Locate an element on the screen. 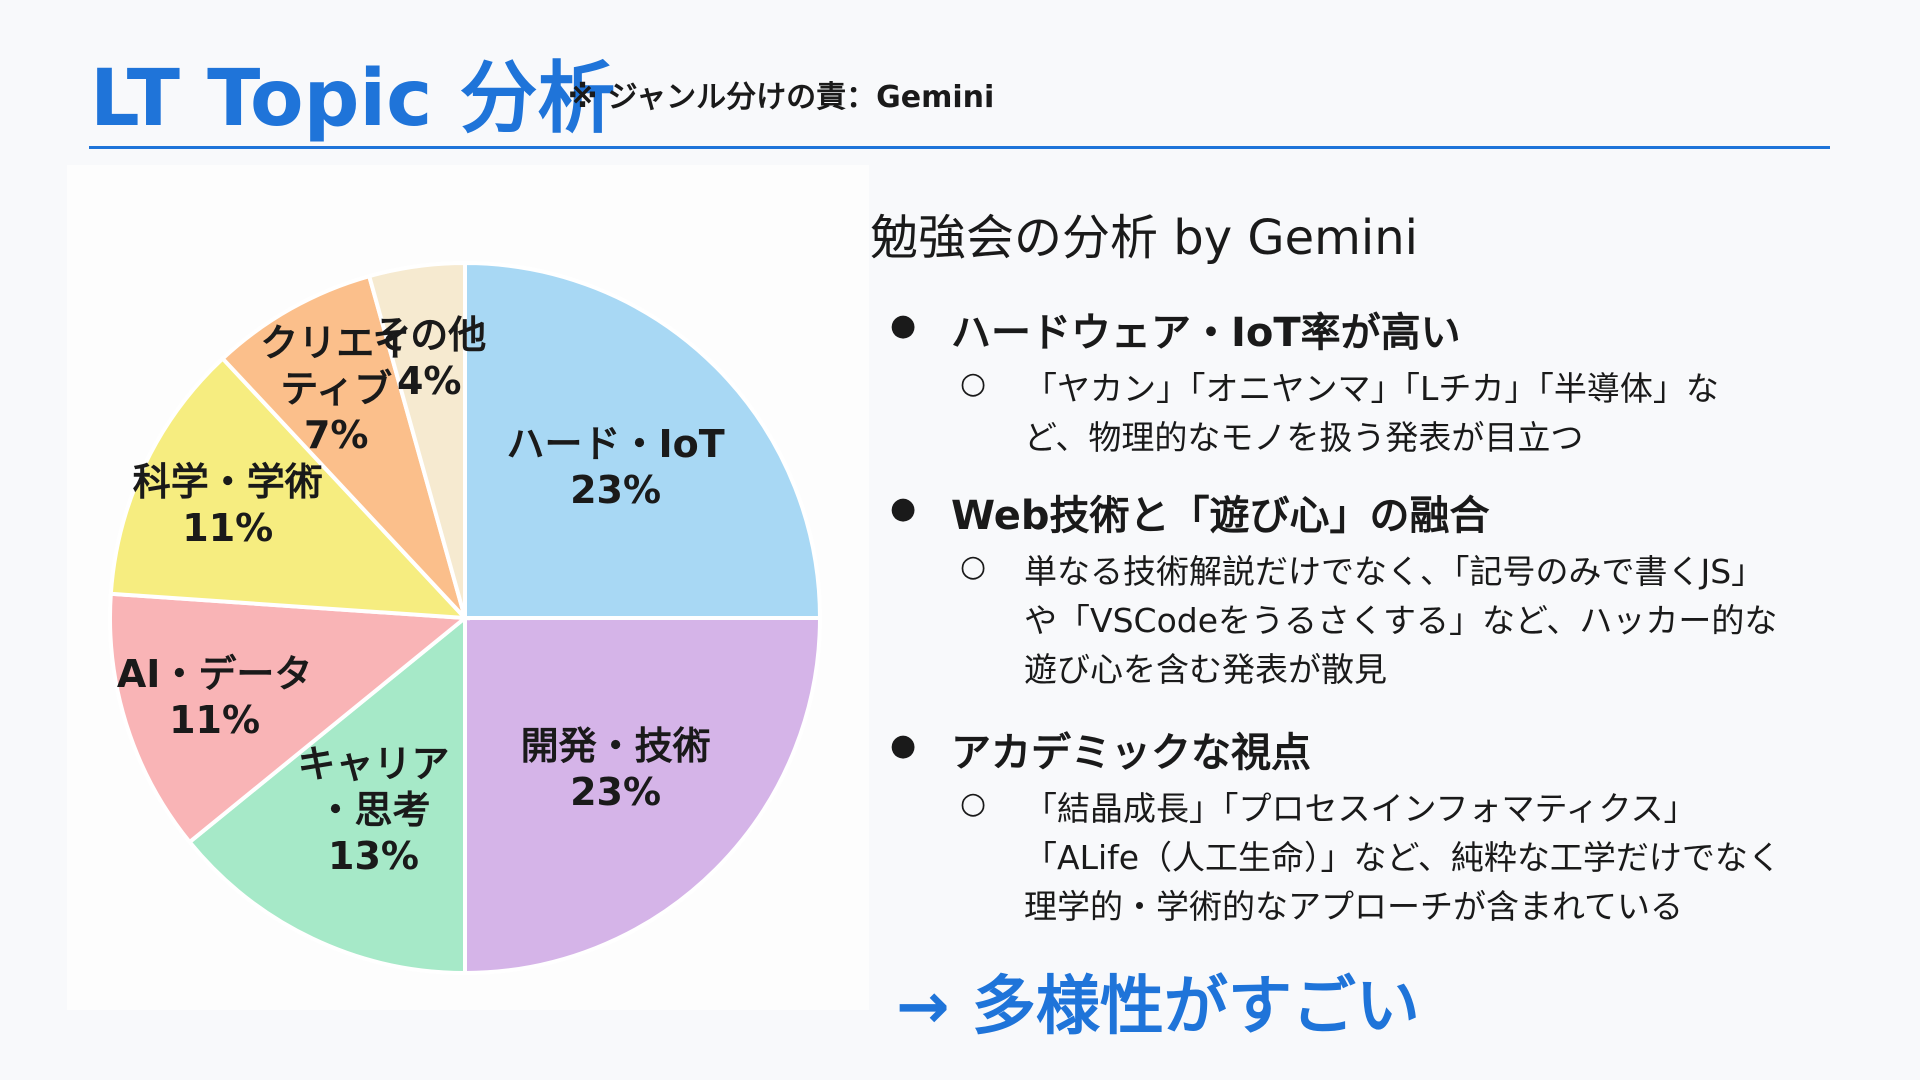 Image resolution: width=1920 pixels, height=1080 pixels. slice-value: 7% is located at coordinates (336, 435).